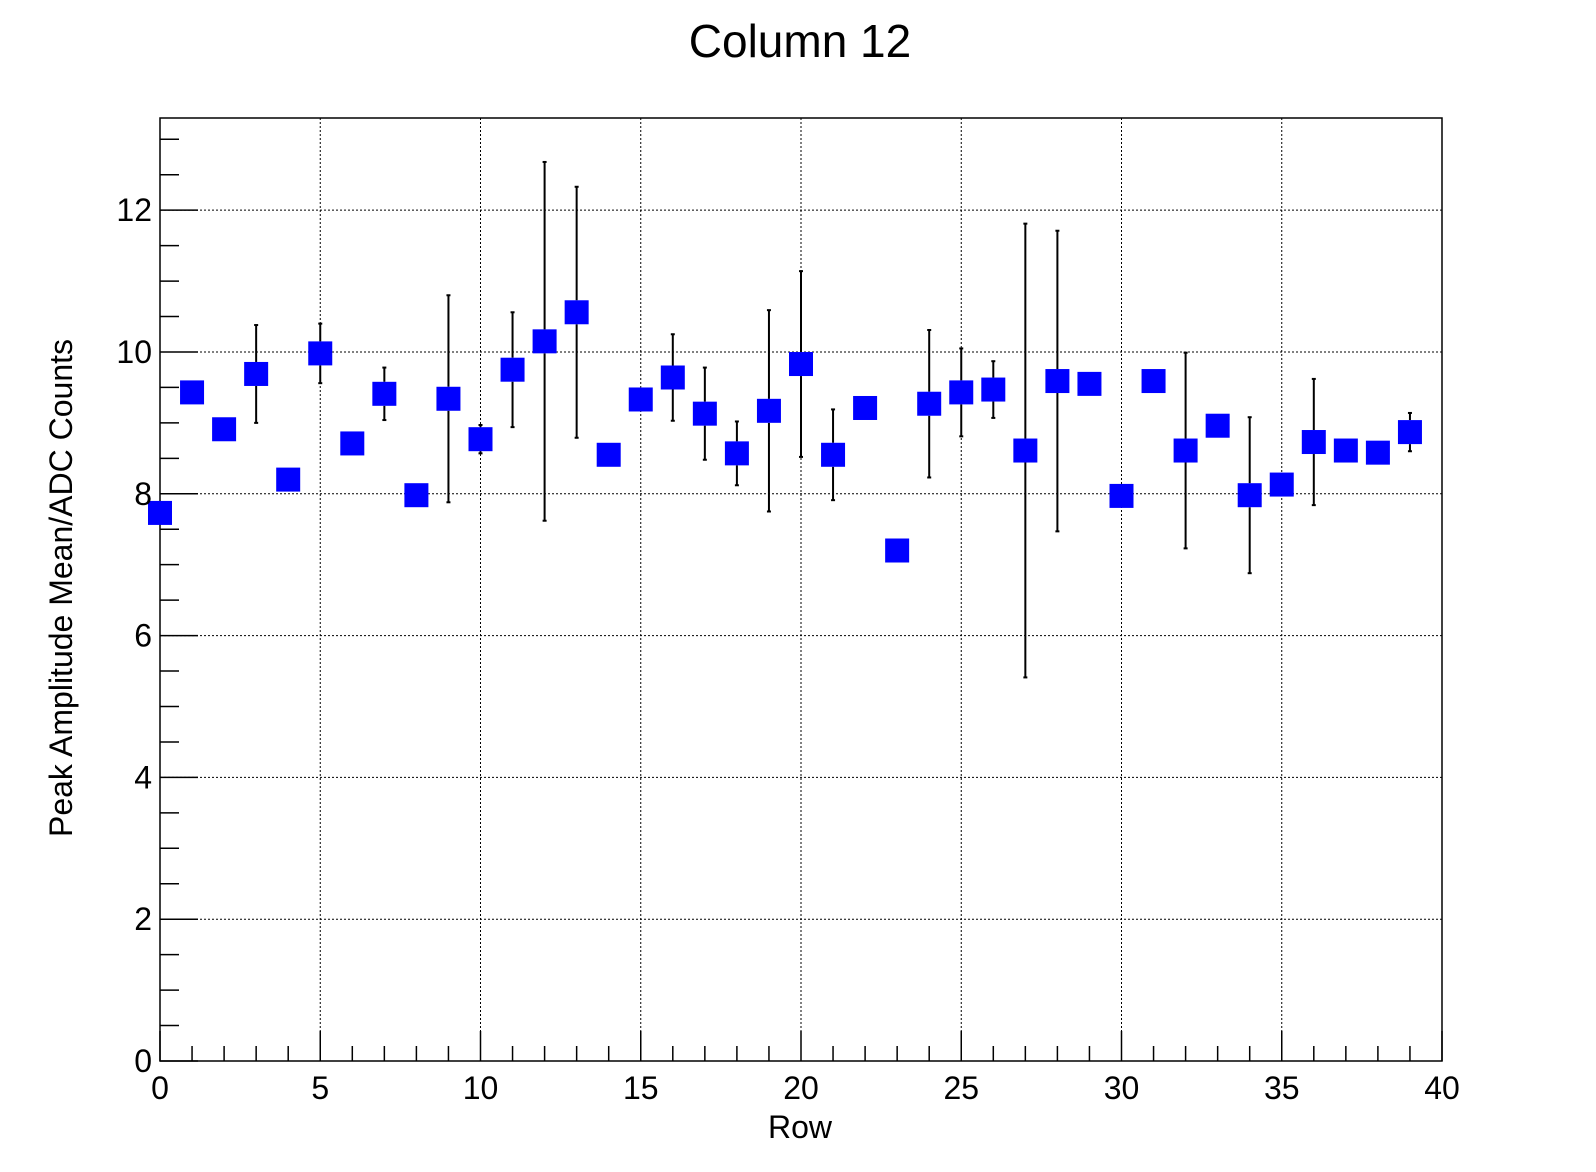 Image resolution: width=1596 pixels, height=1172 pixels. I want to click on y-tick-label: 10, so click(134, 352).